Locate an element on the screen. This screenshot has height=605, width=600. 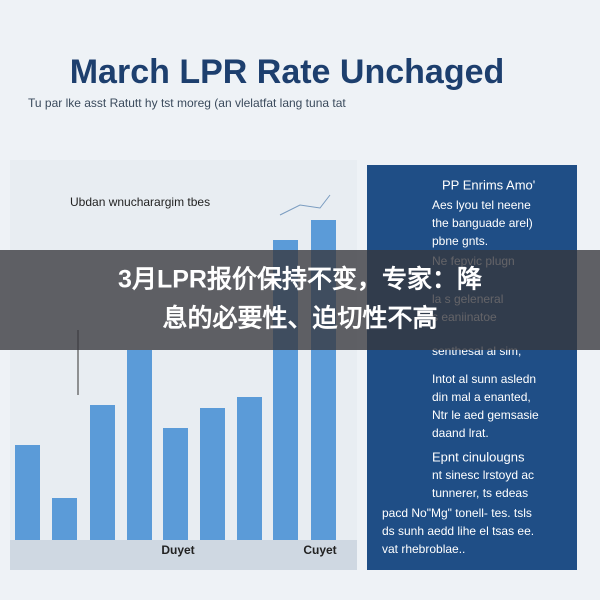
banner-line: 3月LPR报价保持不变，专家：降 is located at coordinates (300, 279).